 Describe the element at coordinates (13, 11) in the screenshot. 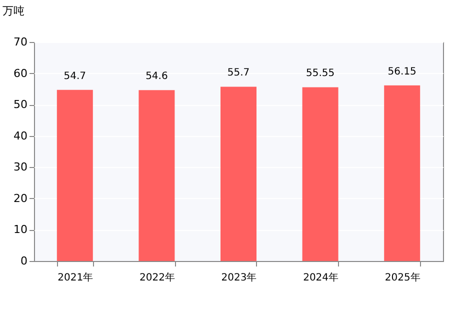

I see `y-axis-title: 万吨` at that location.